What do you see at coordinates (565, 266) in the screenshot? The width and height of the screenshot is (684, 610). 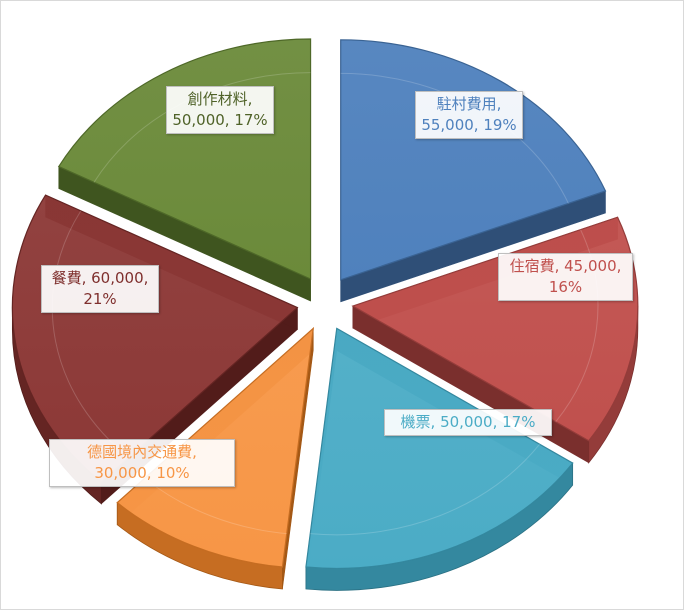 I see `data-label-line: 住宿費, 45,000,` at bounding box center [565, 266].